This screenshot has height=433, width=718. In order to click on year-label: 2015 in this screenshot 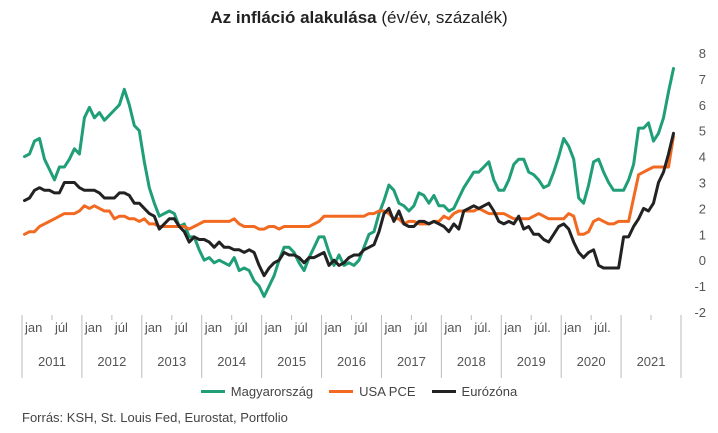, I will do `click(291, 361)`.